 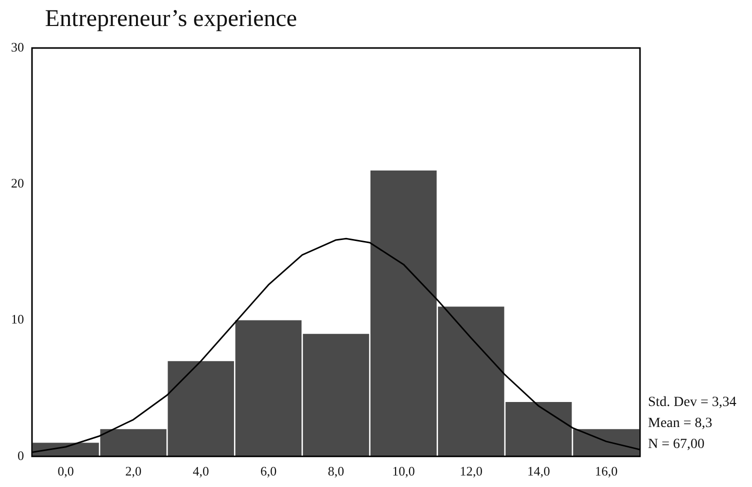 What do you see at coordinates (21, 455) in the screenshot?
I see `y-tick-label: 0` at bounding box center [21, 455].